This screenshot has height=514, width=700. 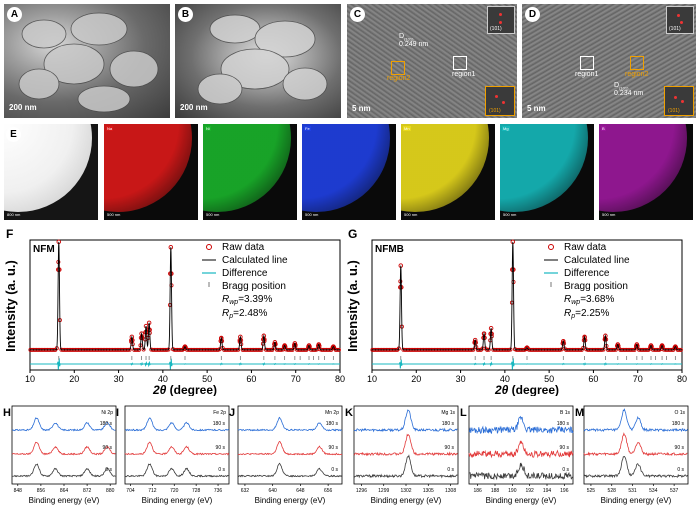 What do you see at coordinates (589, 300) in the screenshot?
I see `xrd-rwp: Rwp=3.68%` at bounding box center [589, 300].